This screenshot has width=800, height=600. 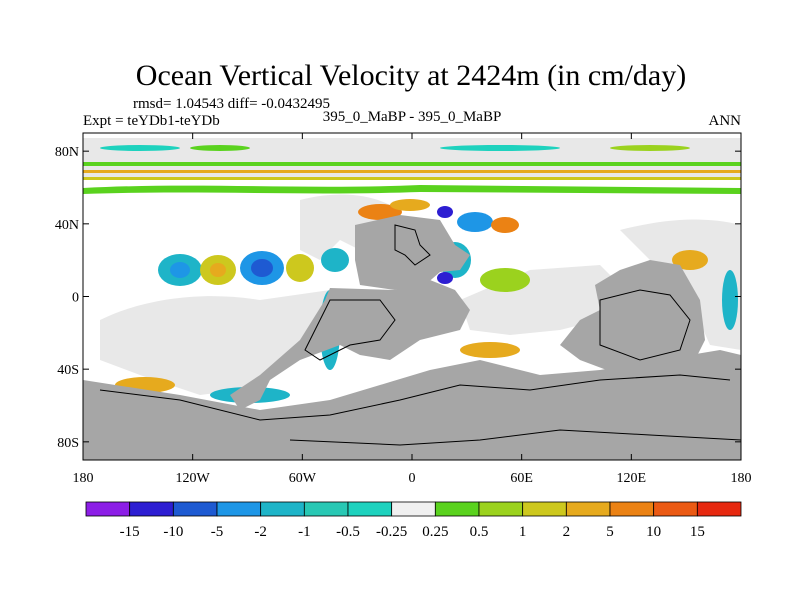 What do you see at coordinates (151, 121) in the screenshot?
I see `experiment-label: Expt = teYDb1-teYDb` at bounding box center [151, 121].